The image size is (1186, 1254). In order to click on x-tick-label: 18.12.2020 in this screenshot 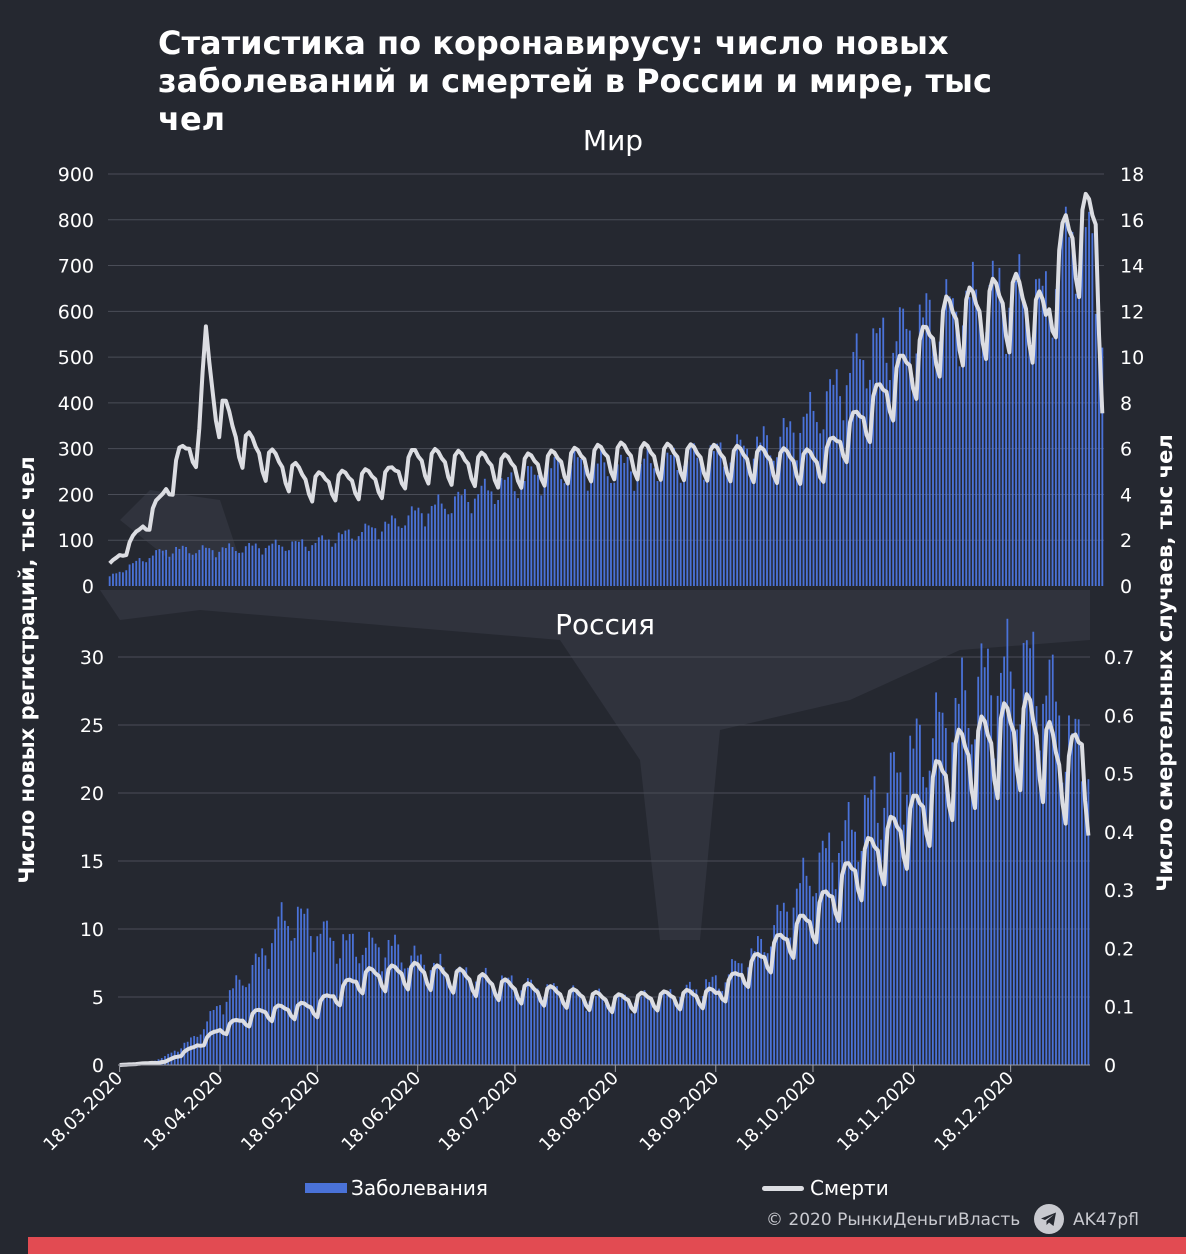, I will do `click(974, 1112)`.